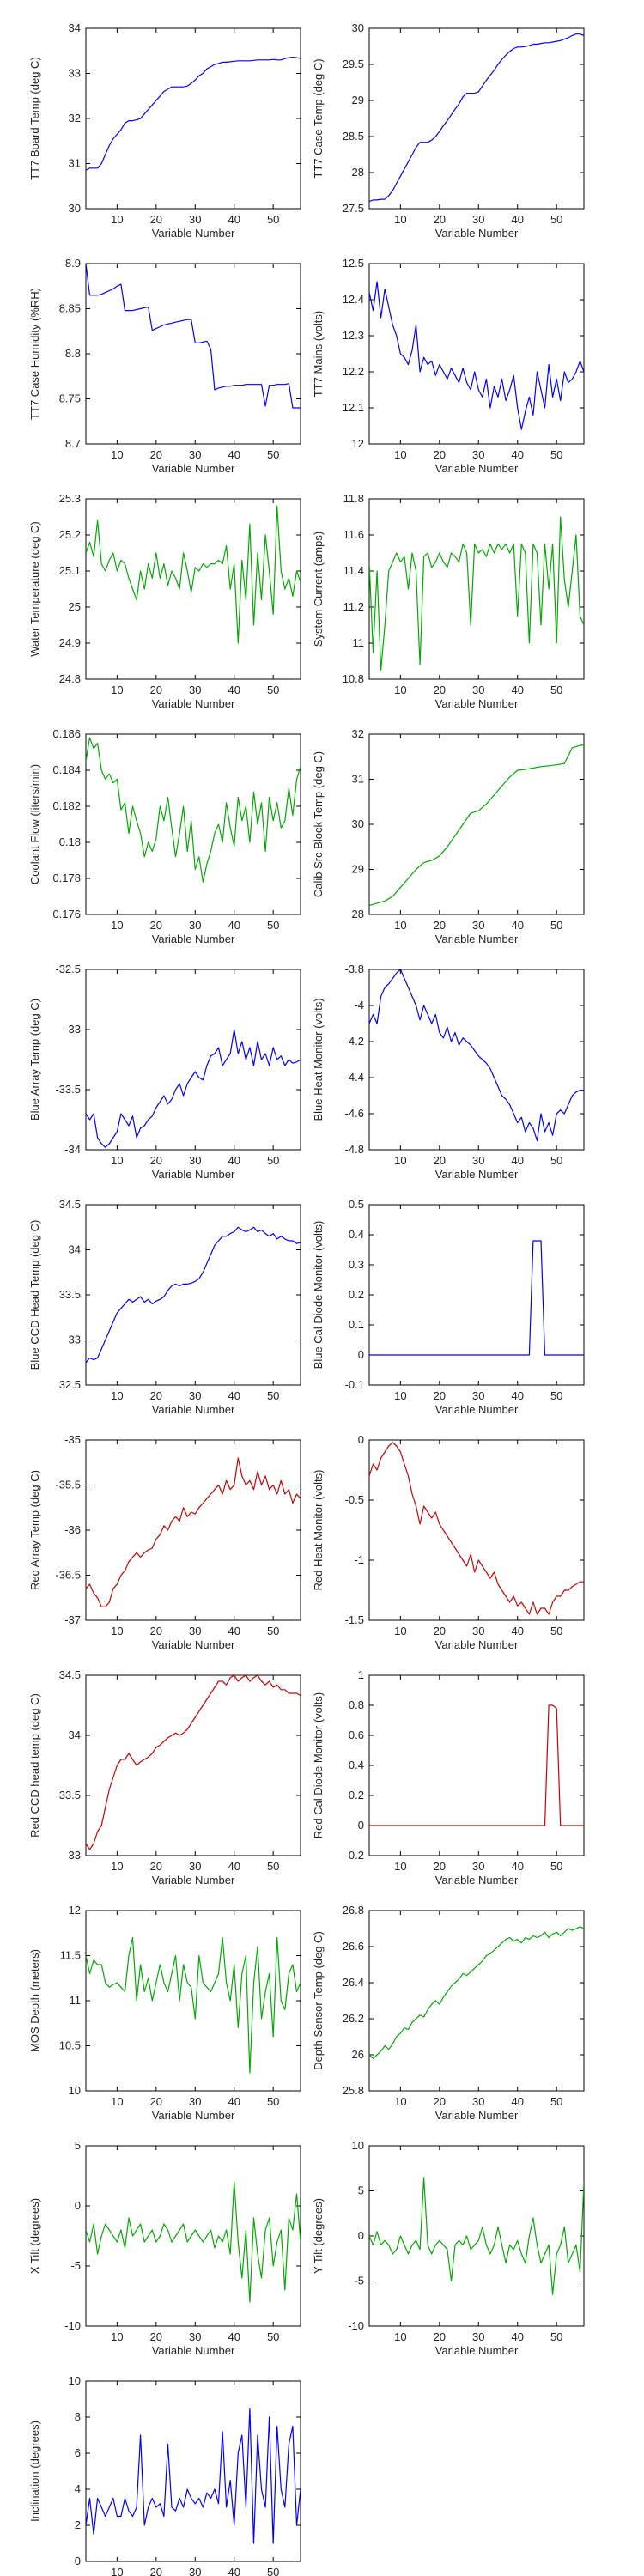 This screenshot has width=644, height=2576. What do you see at coordinates (34, 118) in the screenshot?
I see `y-axis-label: TT7 Board Temp (deg C)` at bounding box center [34, 118].